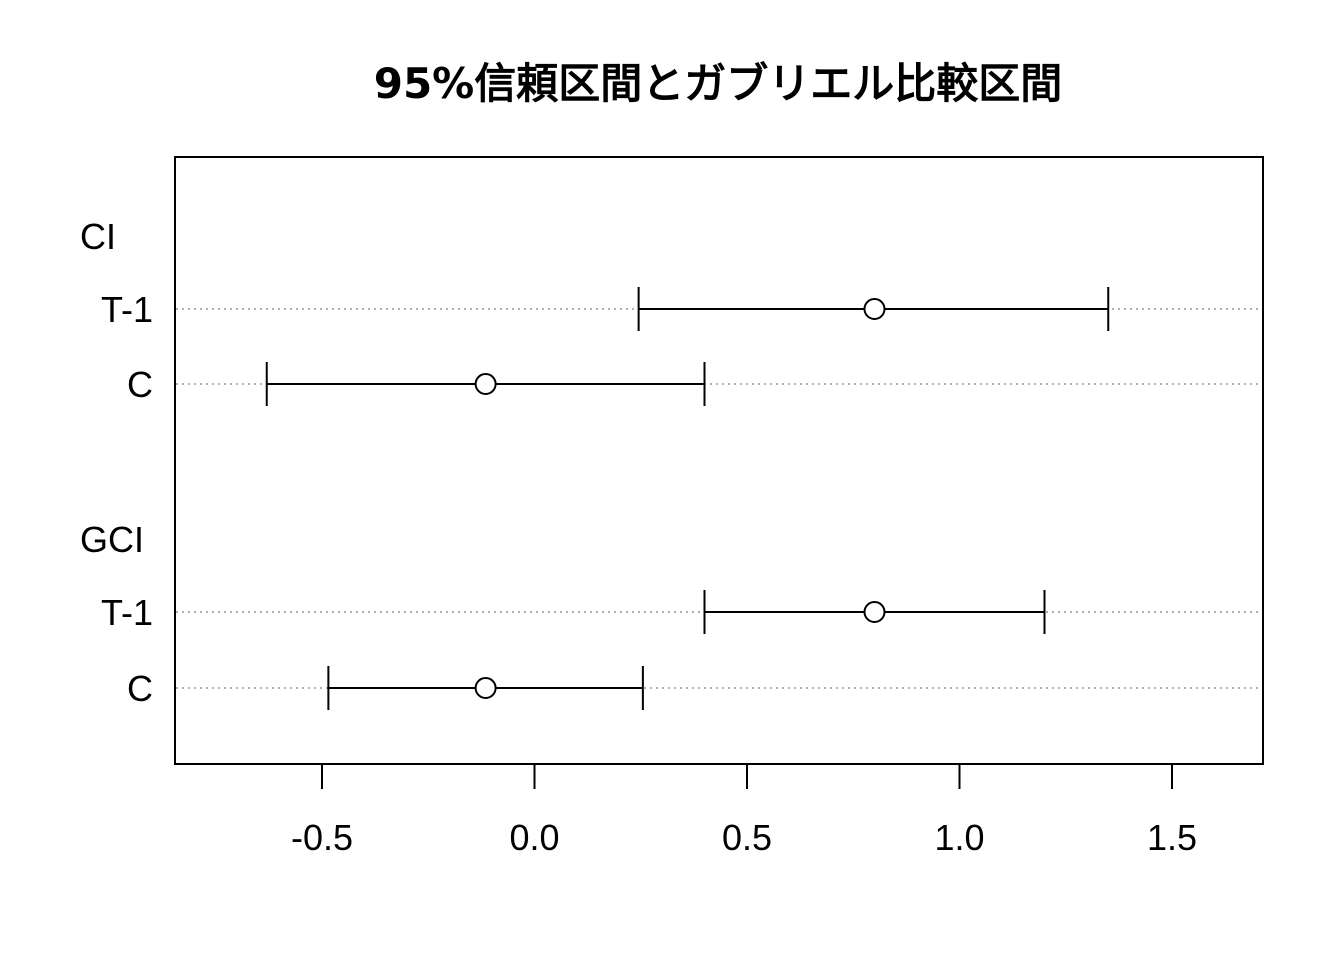 The height and width of the screenshot is (960, 1344). Describe the element at coordinates (744, 811) in the screenshot. I see `x-axis: -0.5 0.0 0.5 1.0 1.5` at that location.